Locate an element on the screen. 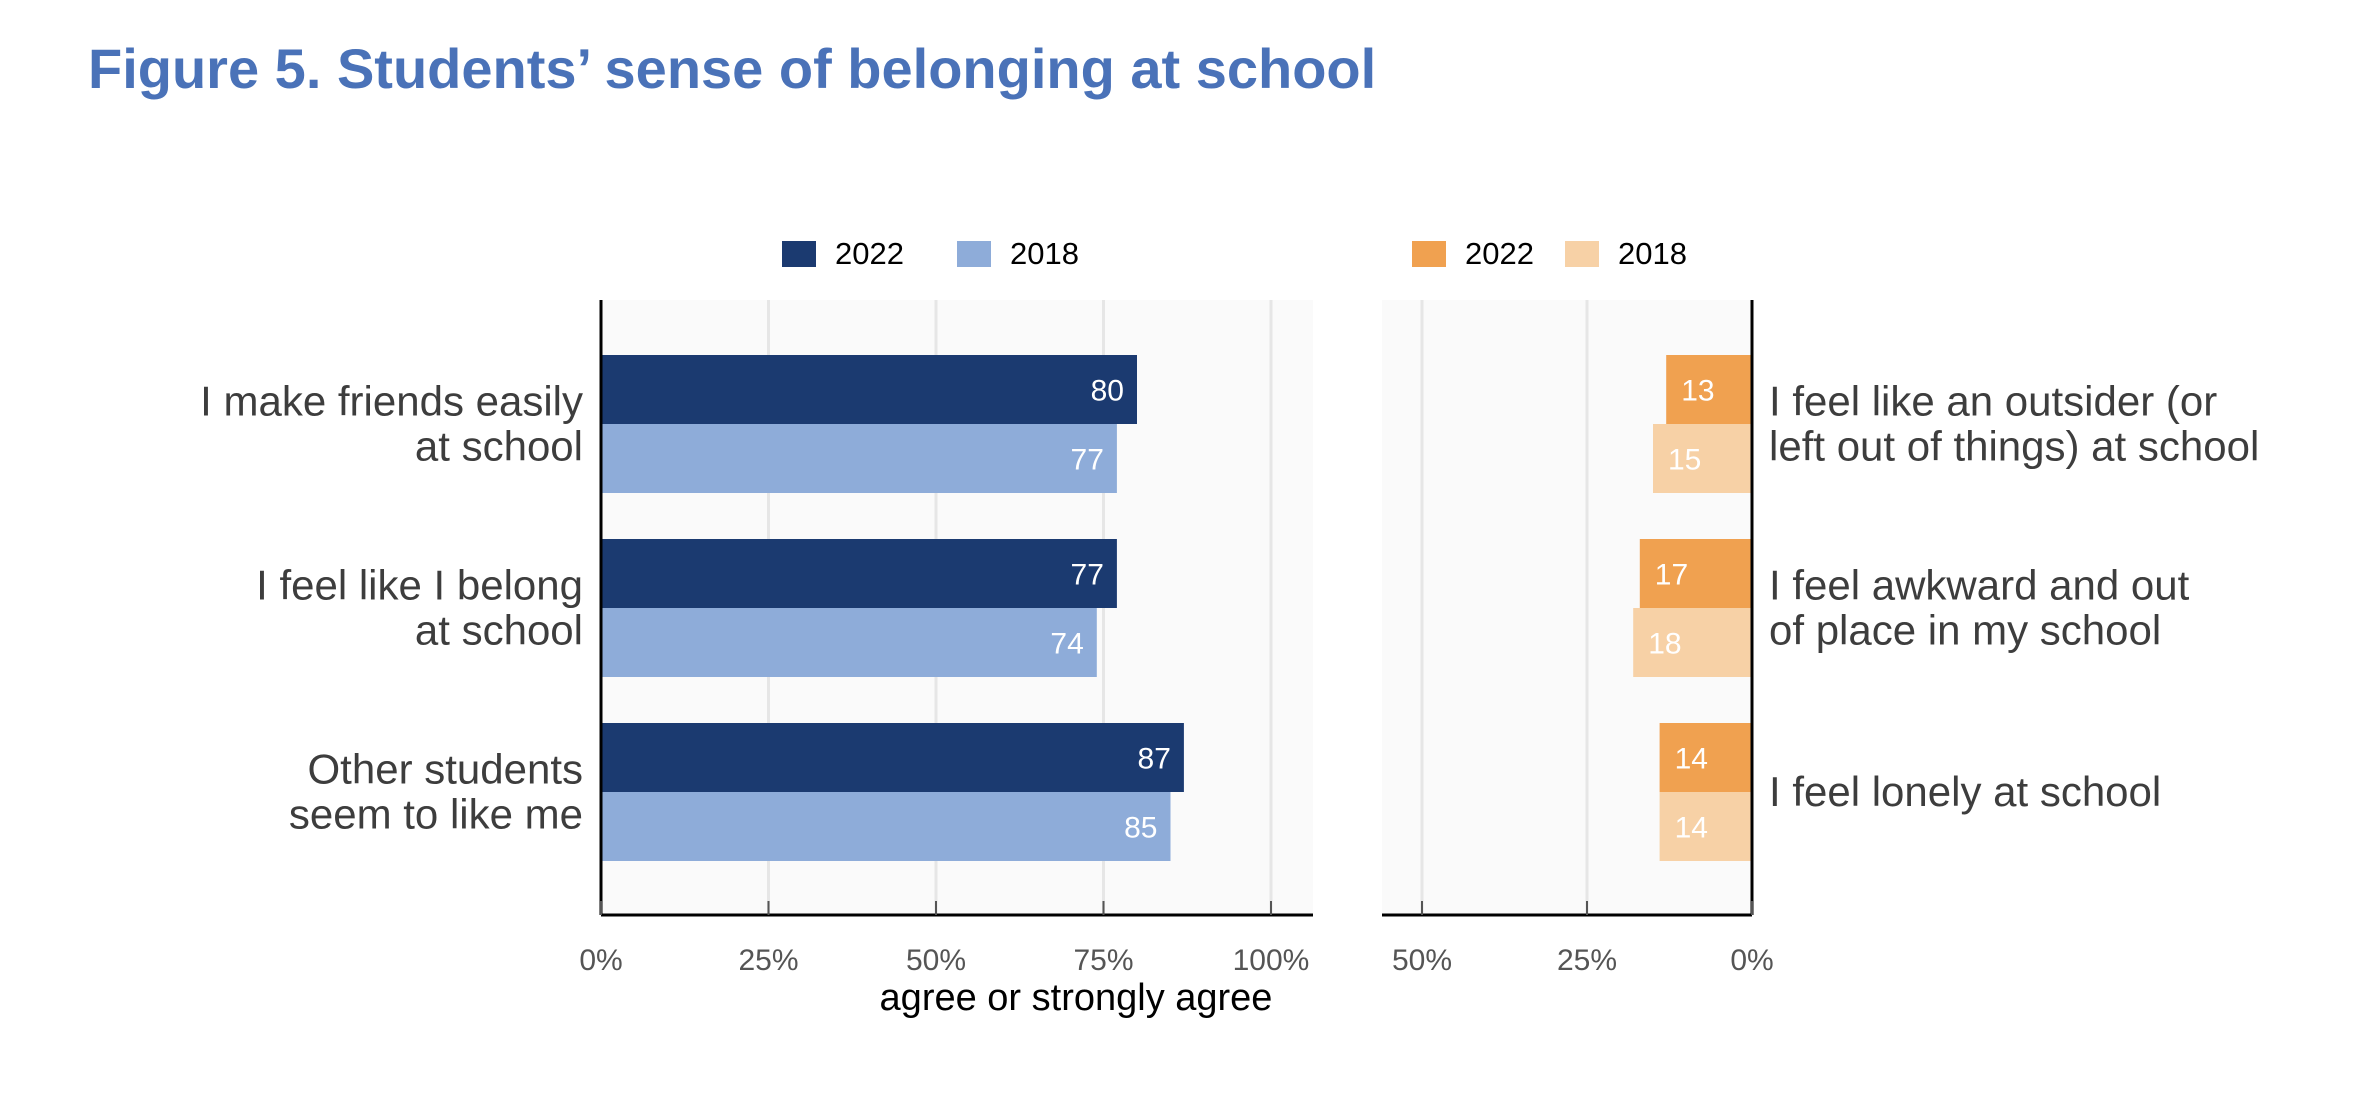 The width and height of the screenshot is (2374, 1108). category-label: I feel awkward and out is located at coordinates (1979, 585).